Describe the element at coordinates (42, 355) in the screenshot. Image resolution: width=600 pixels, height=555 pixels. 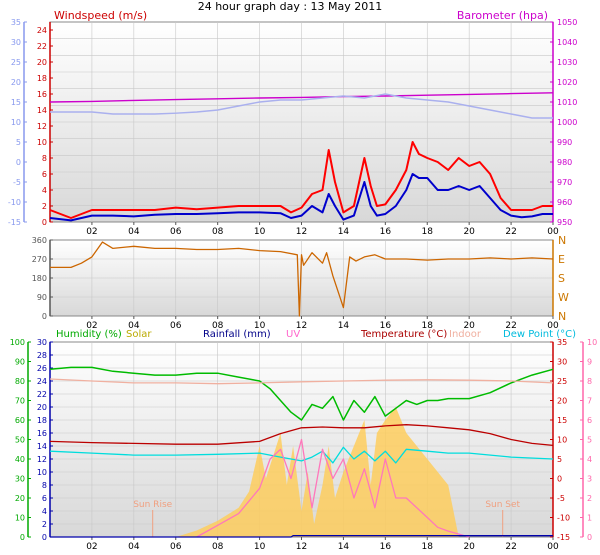
I see `rainfall-axis-tick-label: 28` at that location.